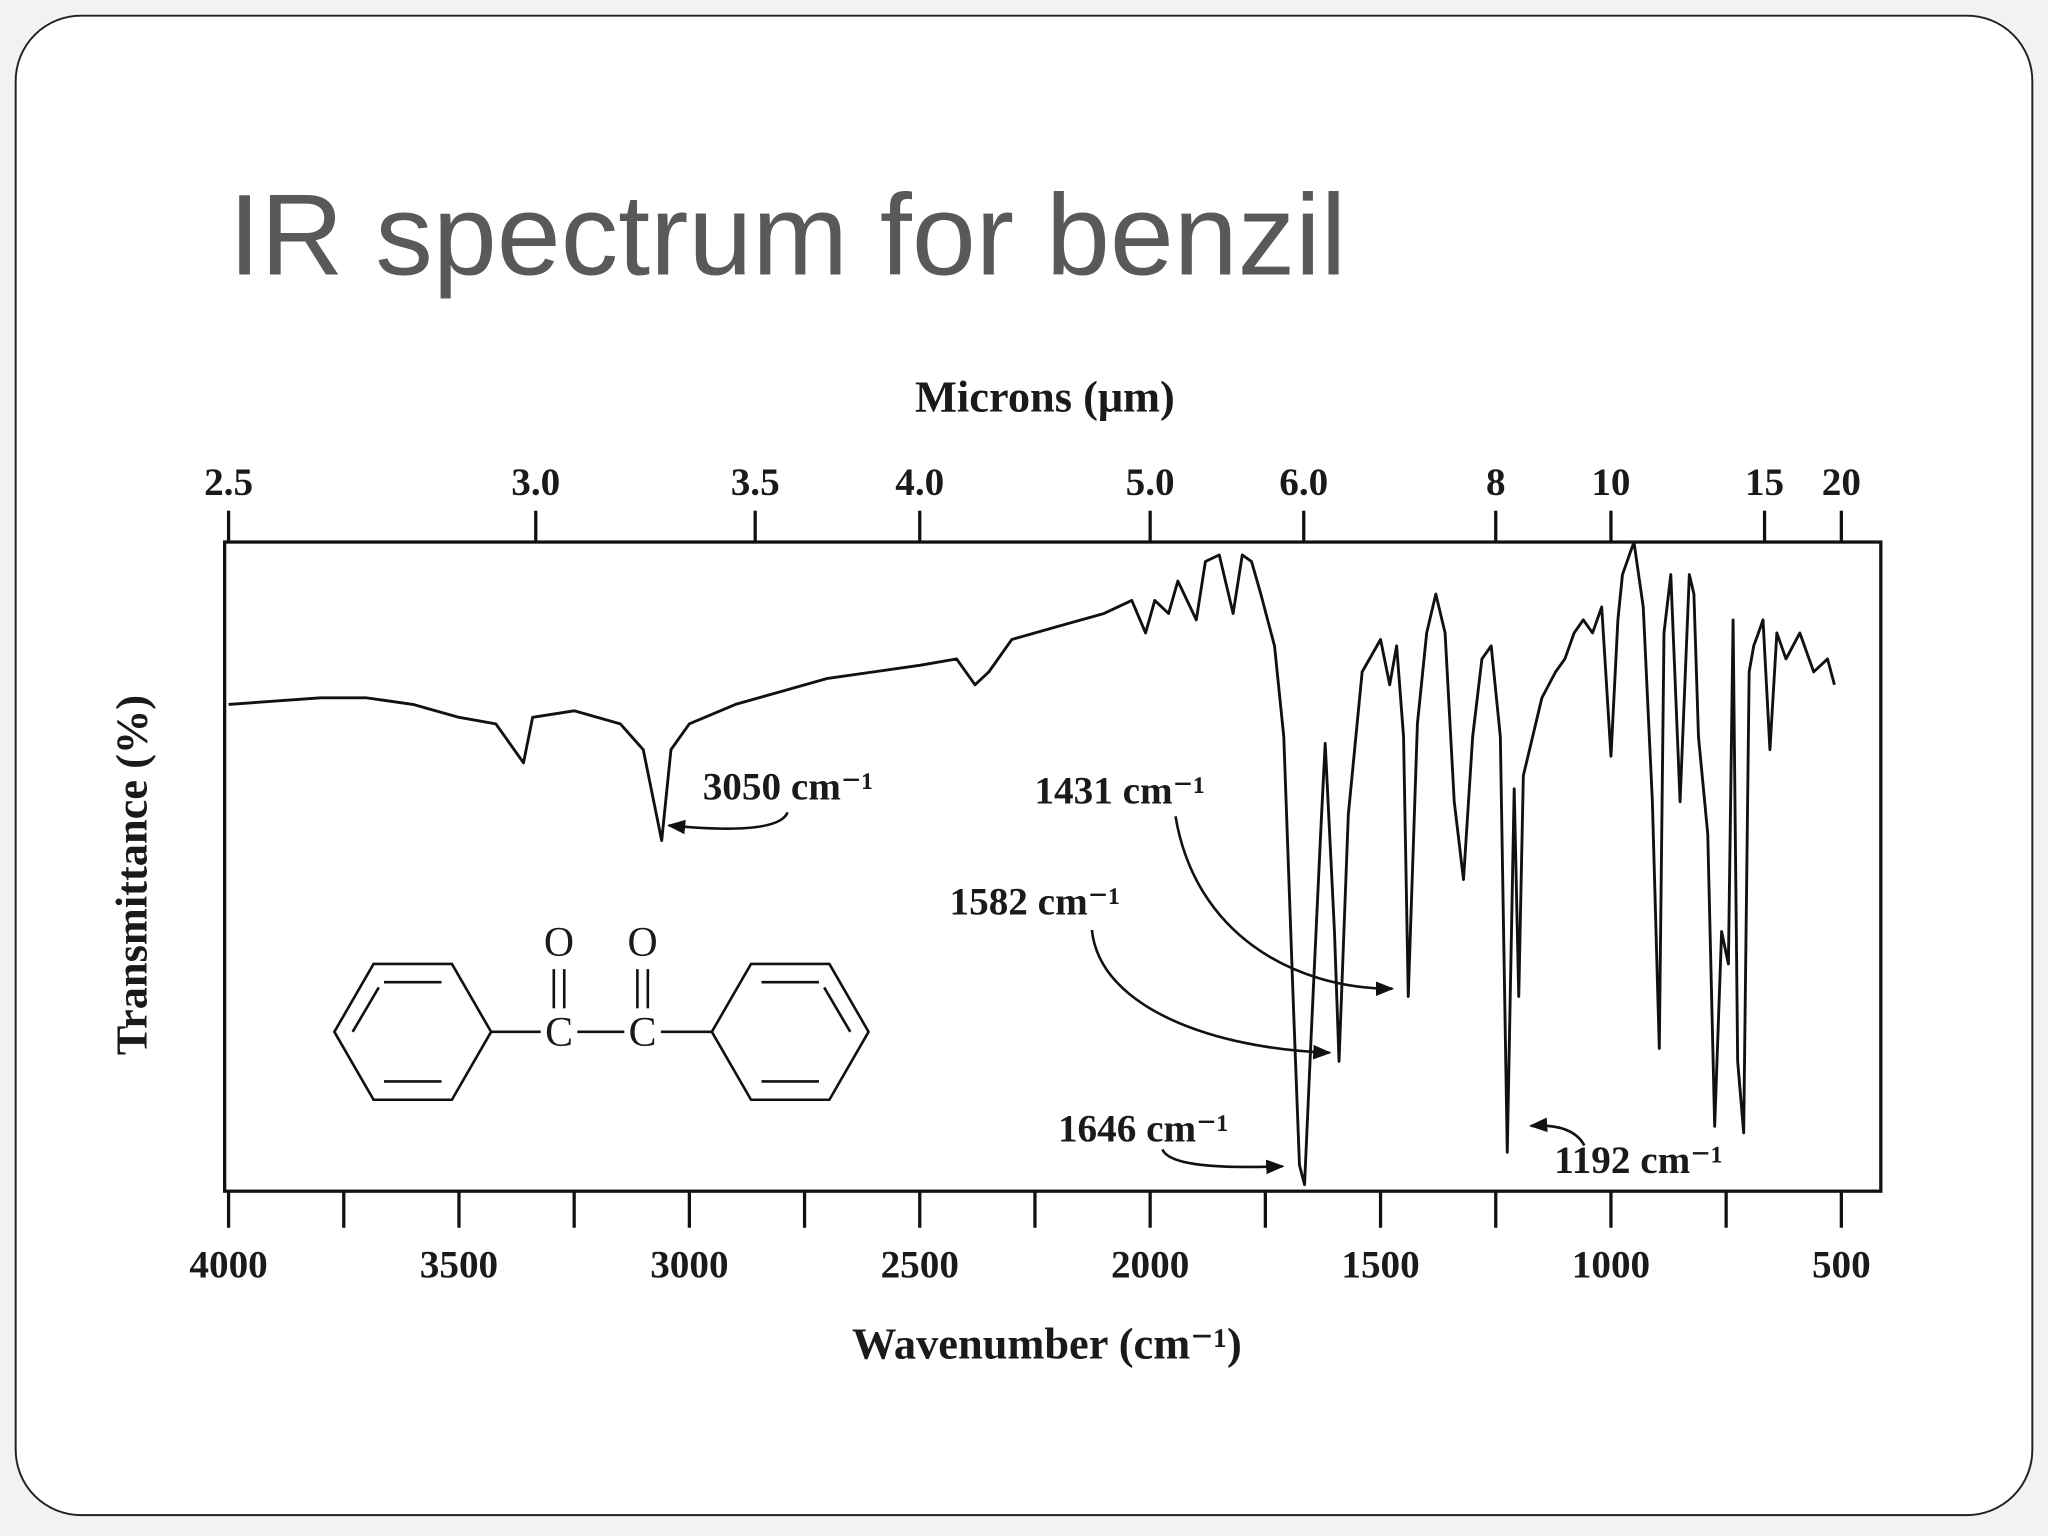  I want to click on top-tick-label: 15, so click(1764, 482).